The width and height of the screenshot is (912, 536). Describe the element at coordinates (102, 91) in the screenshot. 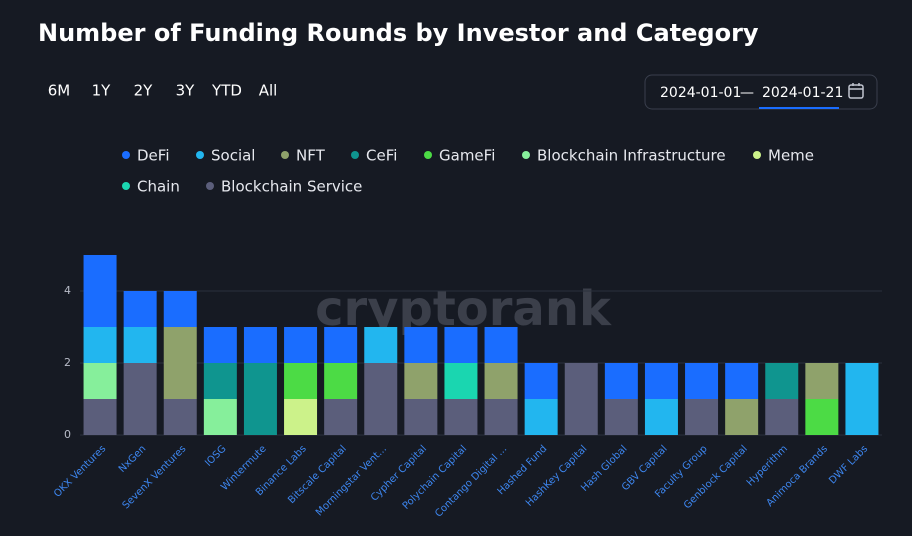

I see `range-button: 1Y` at that location.